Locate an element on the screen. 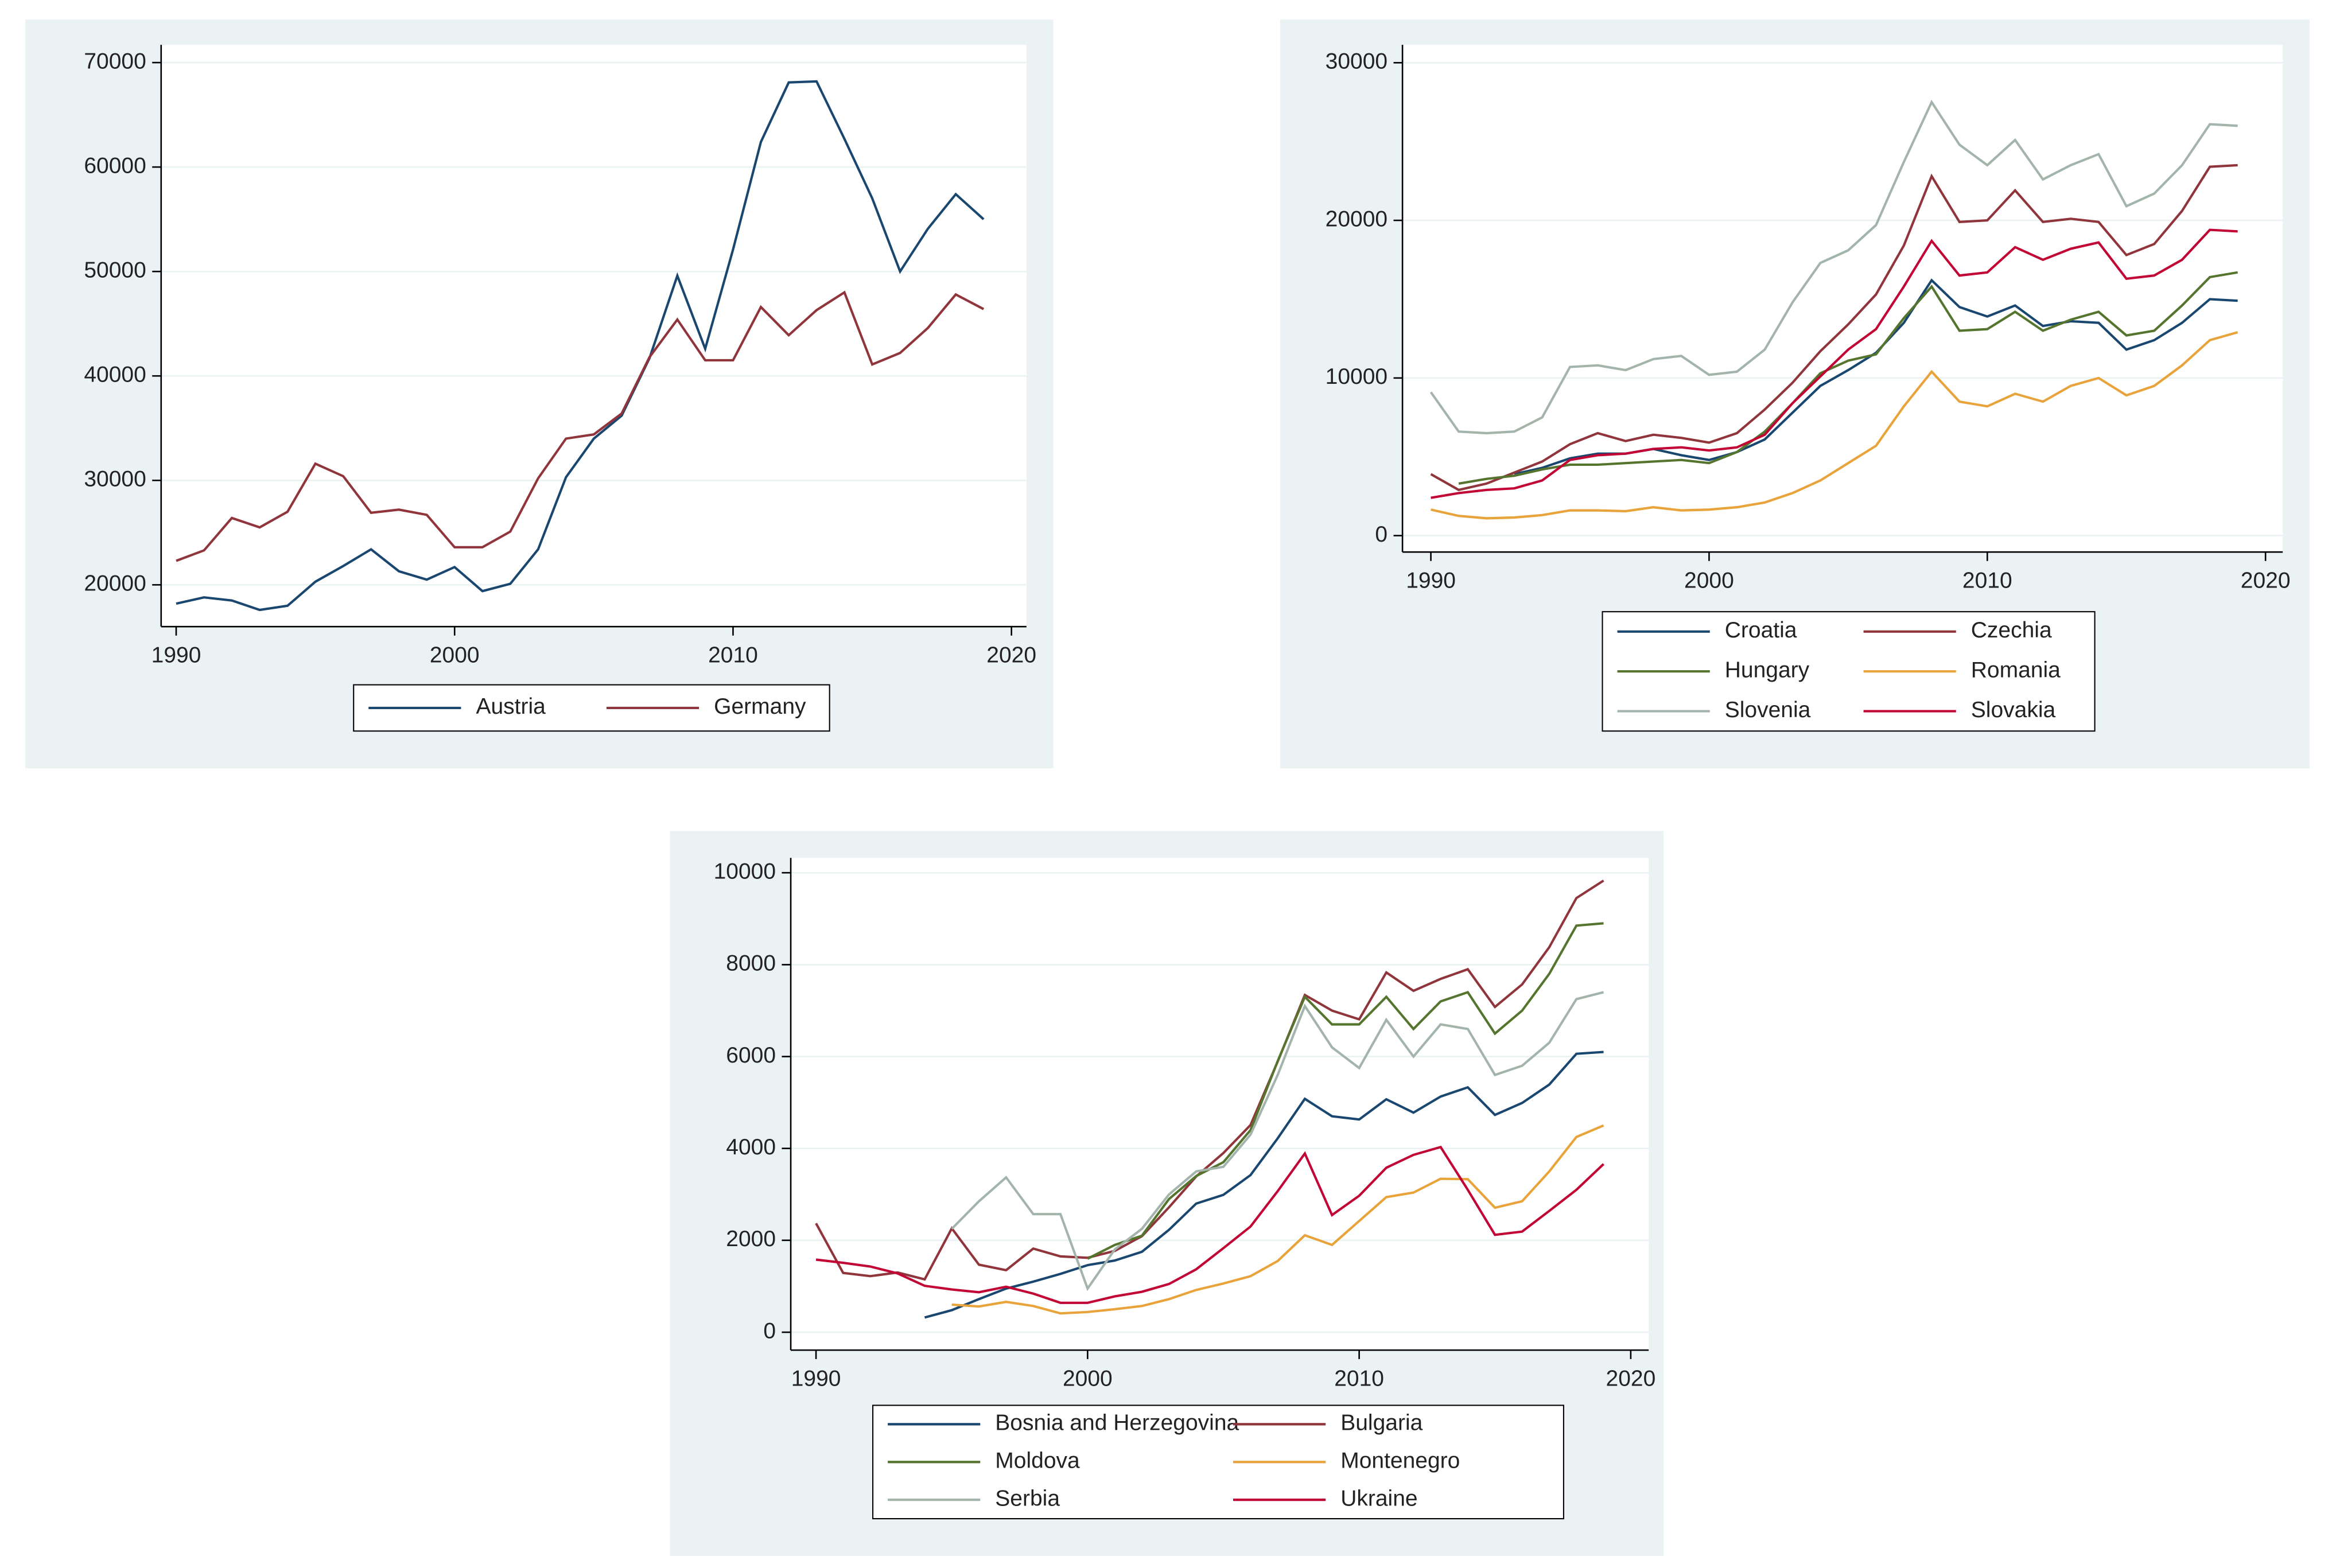 The width and height of the screenshot is (2332, 1568). y-tick-label: 70000 is located at coordinates (115, 61).